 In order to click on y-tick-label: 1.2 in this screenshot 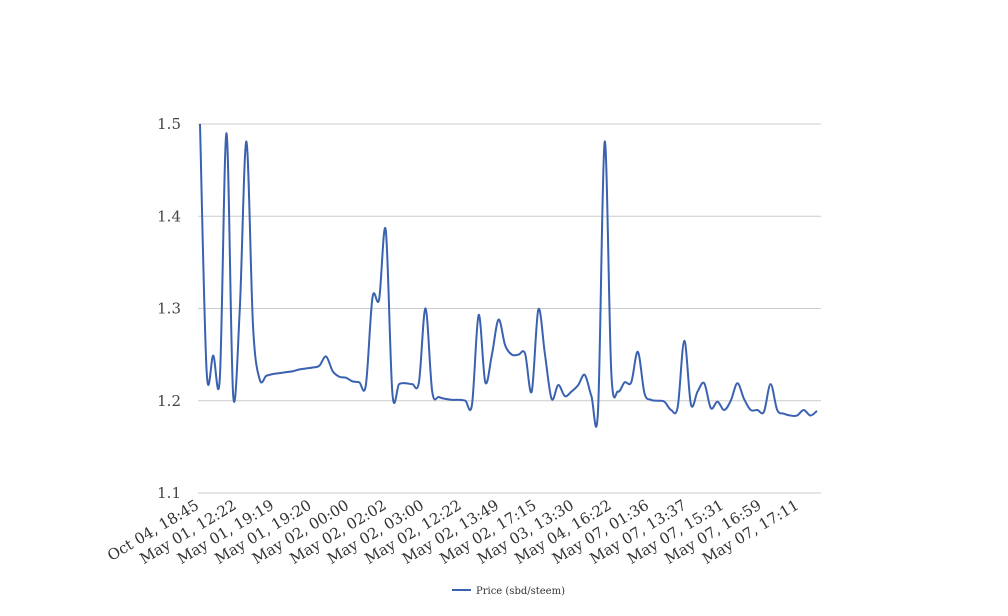, I will do `click(169, 401)`.